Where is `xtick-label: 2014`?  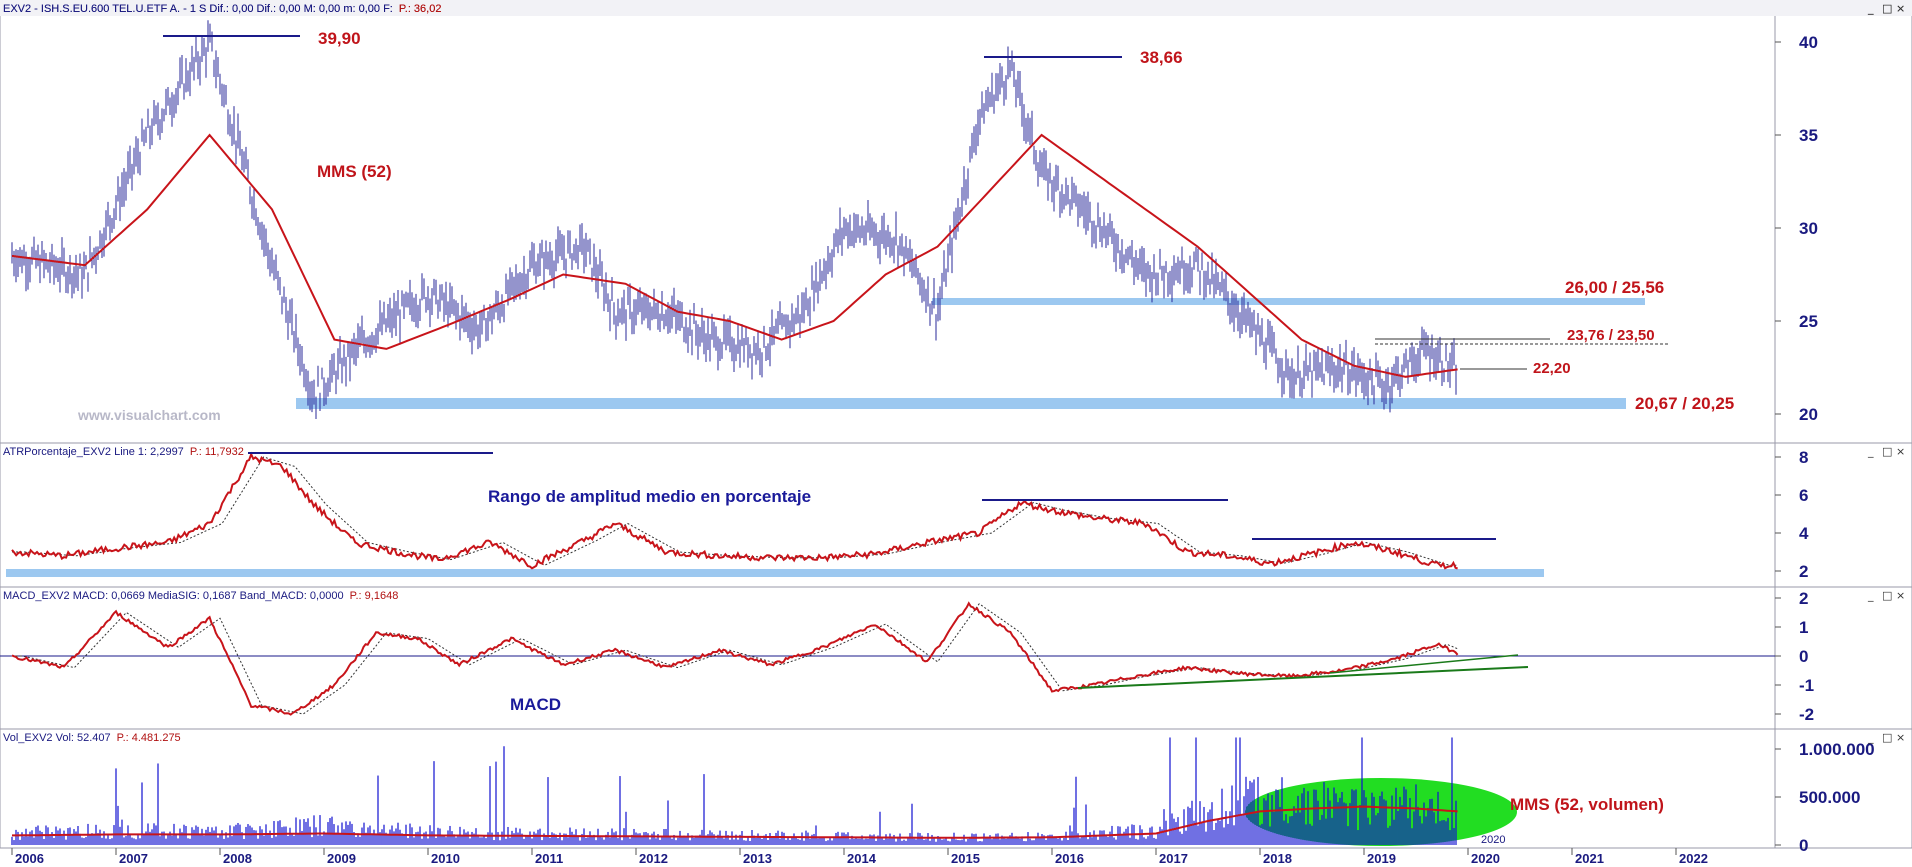 xtick-label: 2014 is located at coordinates (862, 858).